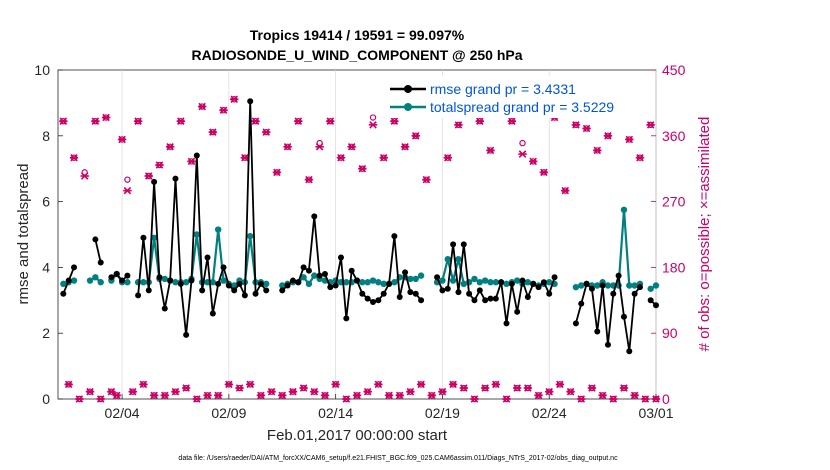 The image size is (830, 470). I want to click on x-tick-label: 02/19, so click(442, 413).